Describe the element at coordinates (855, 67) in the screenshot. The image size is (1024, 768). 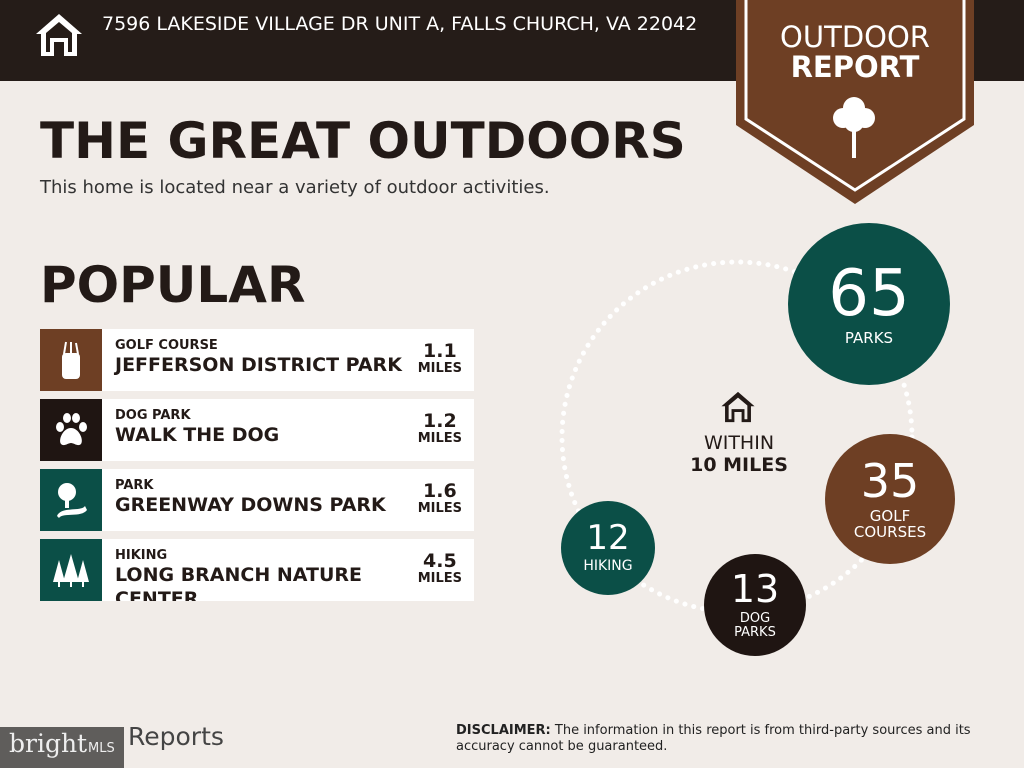
I see `badge-line2: REPORT` at that location.